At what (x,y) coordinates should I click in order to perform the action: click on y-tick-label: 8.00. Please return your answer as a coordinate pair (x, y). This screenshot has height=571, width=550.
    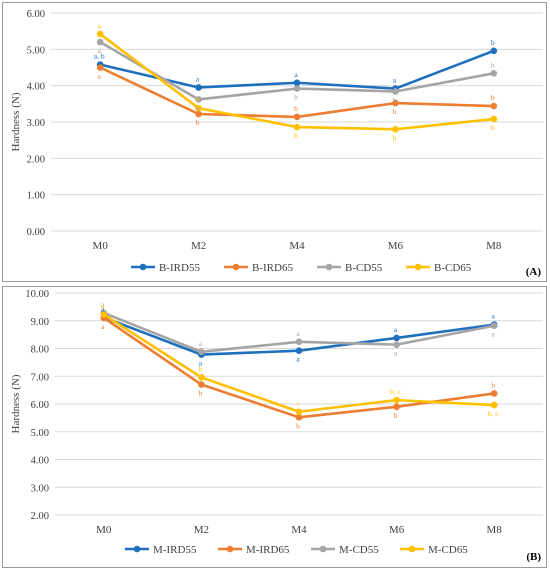
    Looking at the image, I should click on (40, 350).